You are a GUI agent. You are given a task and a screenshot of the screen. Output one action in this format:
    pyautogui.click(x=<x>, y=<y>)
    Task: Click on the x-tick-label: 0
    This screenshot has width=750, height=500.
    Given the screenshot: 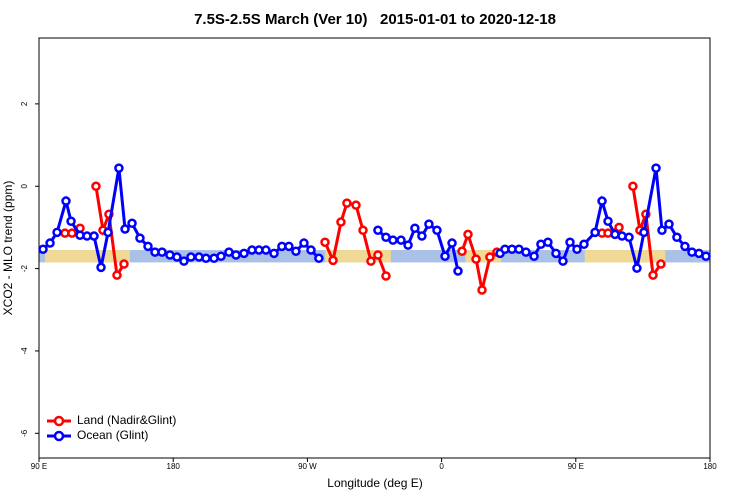 What is the action you would take?
    pyautogui.click(x=441, y=466)
    